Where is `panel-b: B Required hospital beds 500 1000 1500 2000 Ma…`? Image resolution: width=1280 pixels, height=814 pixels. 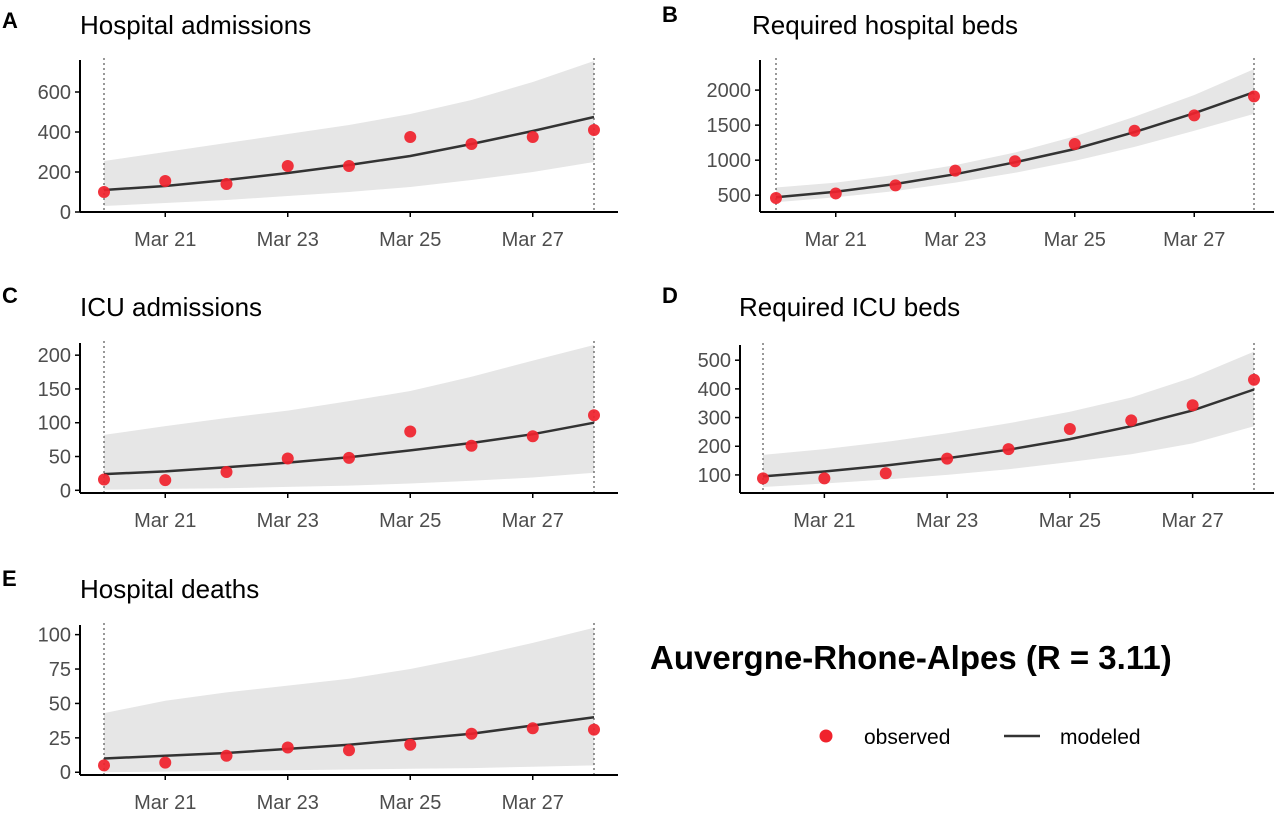 panel-b: B Required hospital beds 500 1000 1500 2000 Ma… is located at coordinates (968, 126).